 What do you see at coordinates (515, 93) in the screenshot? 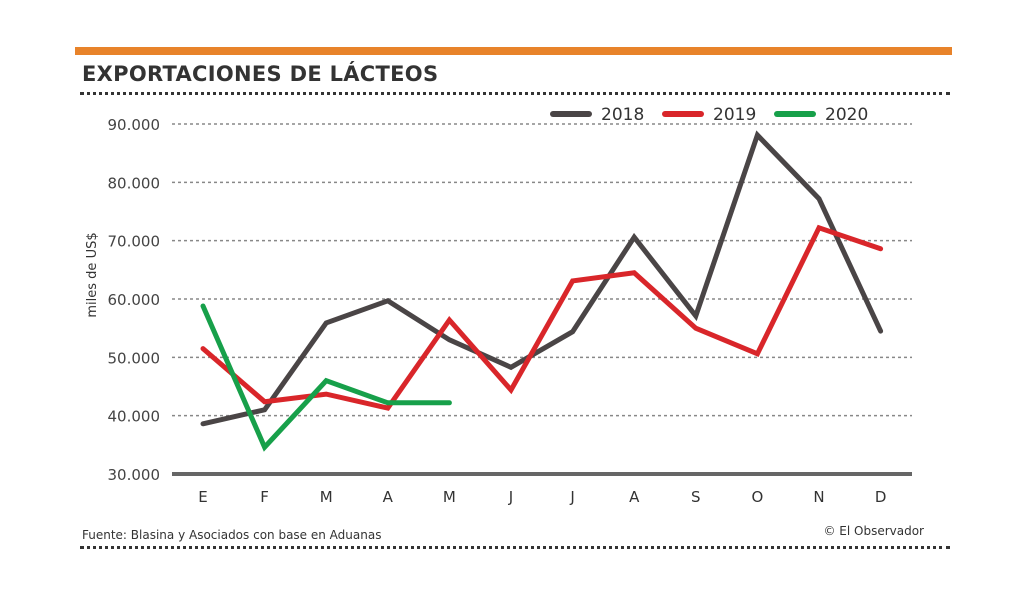
I see `title-divider` at bounding box center [515, 93].